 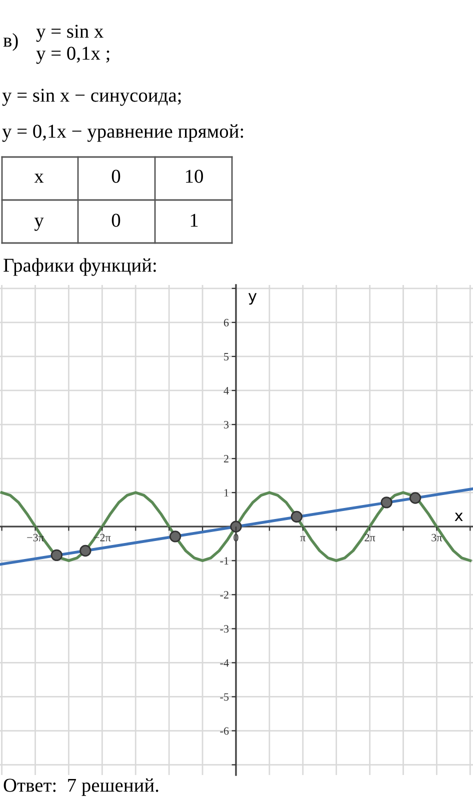 What do you see at coordinates (39, 224) in the screenshot?
I see `text: y` at bounding box center [39, 224].